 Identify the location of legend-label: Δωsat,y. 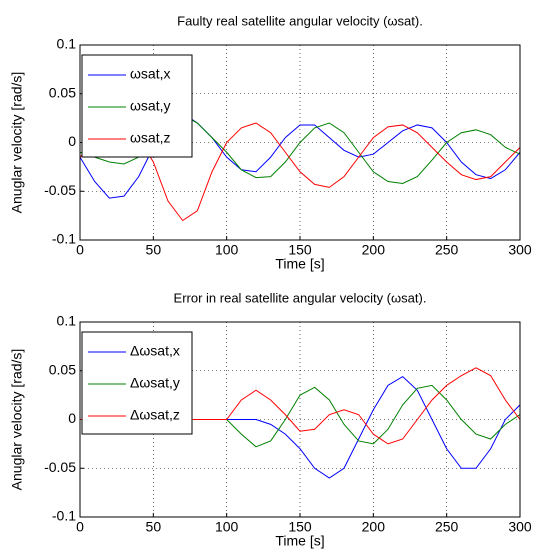
(155, 383).